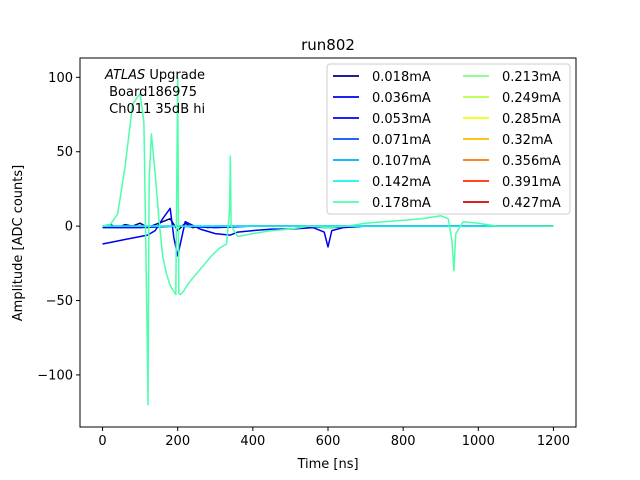 The height and width of the screenshot is (480, 640). What do you see at coordinates (531, 98) in the screenshot?
I see `legend-label: 0.249mA` at bounding box center [531, 98].